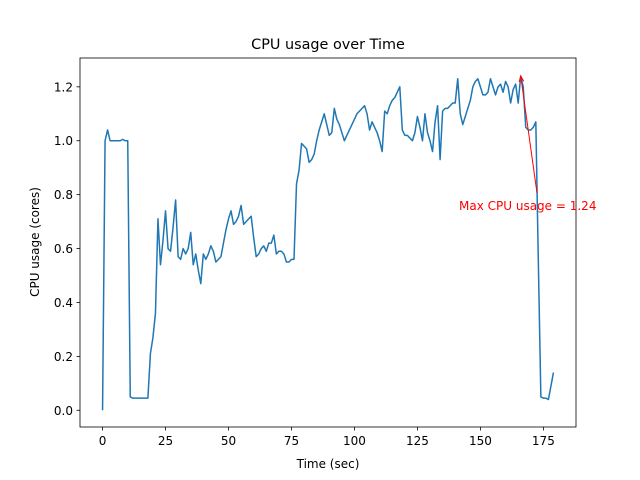  Describe the element at coordinates (63, 303) in the screenshot. I see `y-tick-label: 0.4` at that location.